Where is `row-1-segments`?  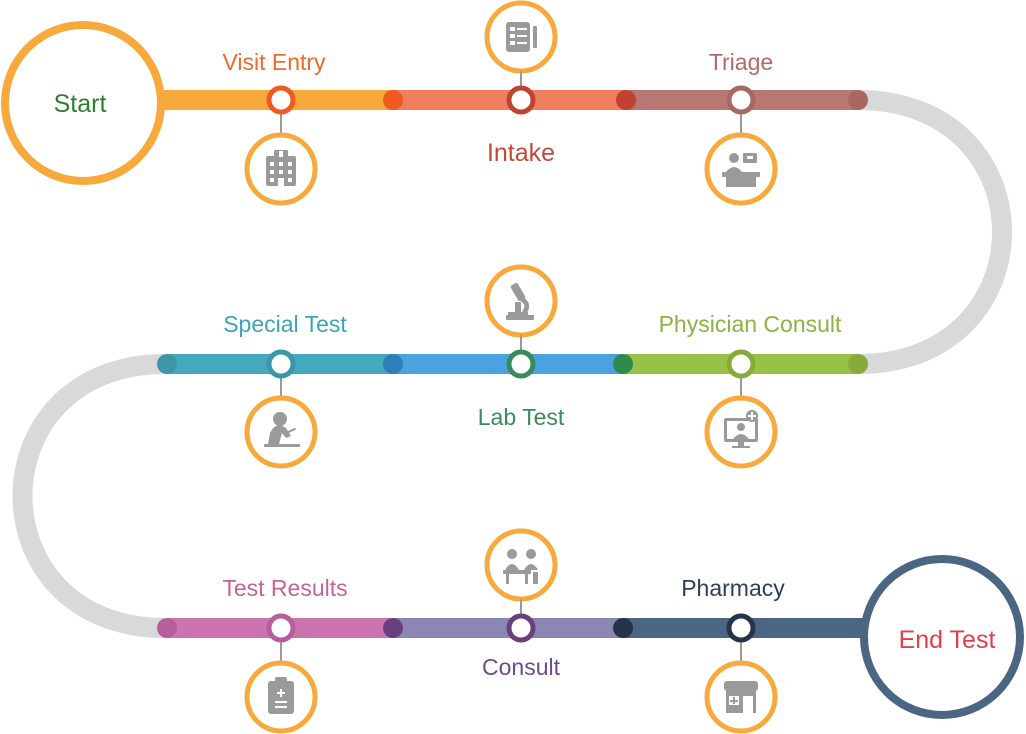 row-1-segments is located at coordinates (509, 100).